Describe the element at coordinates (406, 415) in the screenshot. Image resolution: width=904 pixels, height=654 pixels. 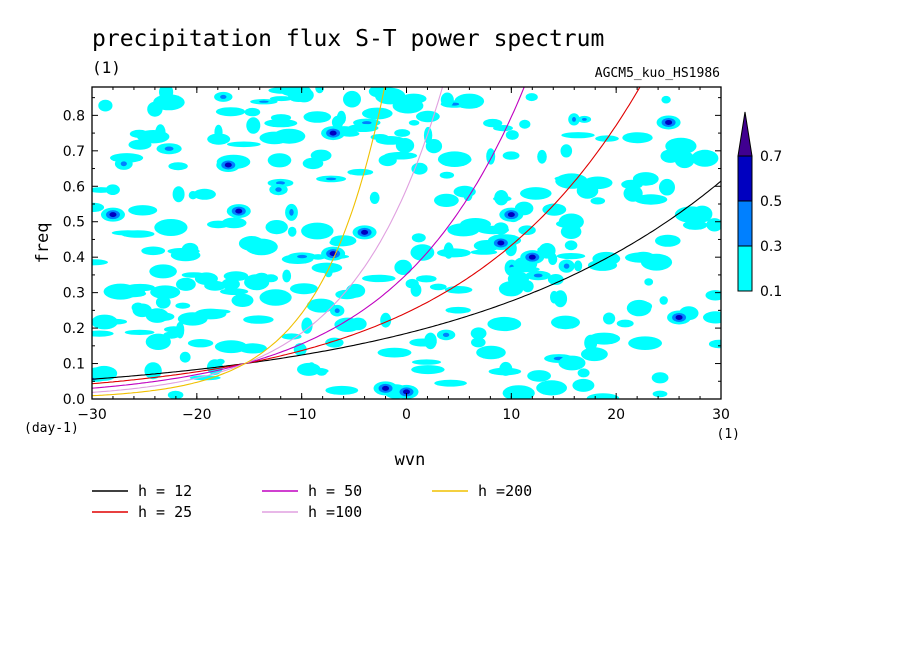
I see `x-tick-label: 0` at that location.